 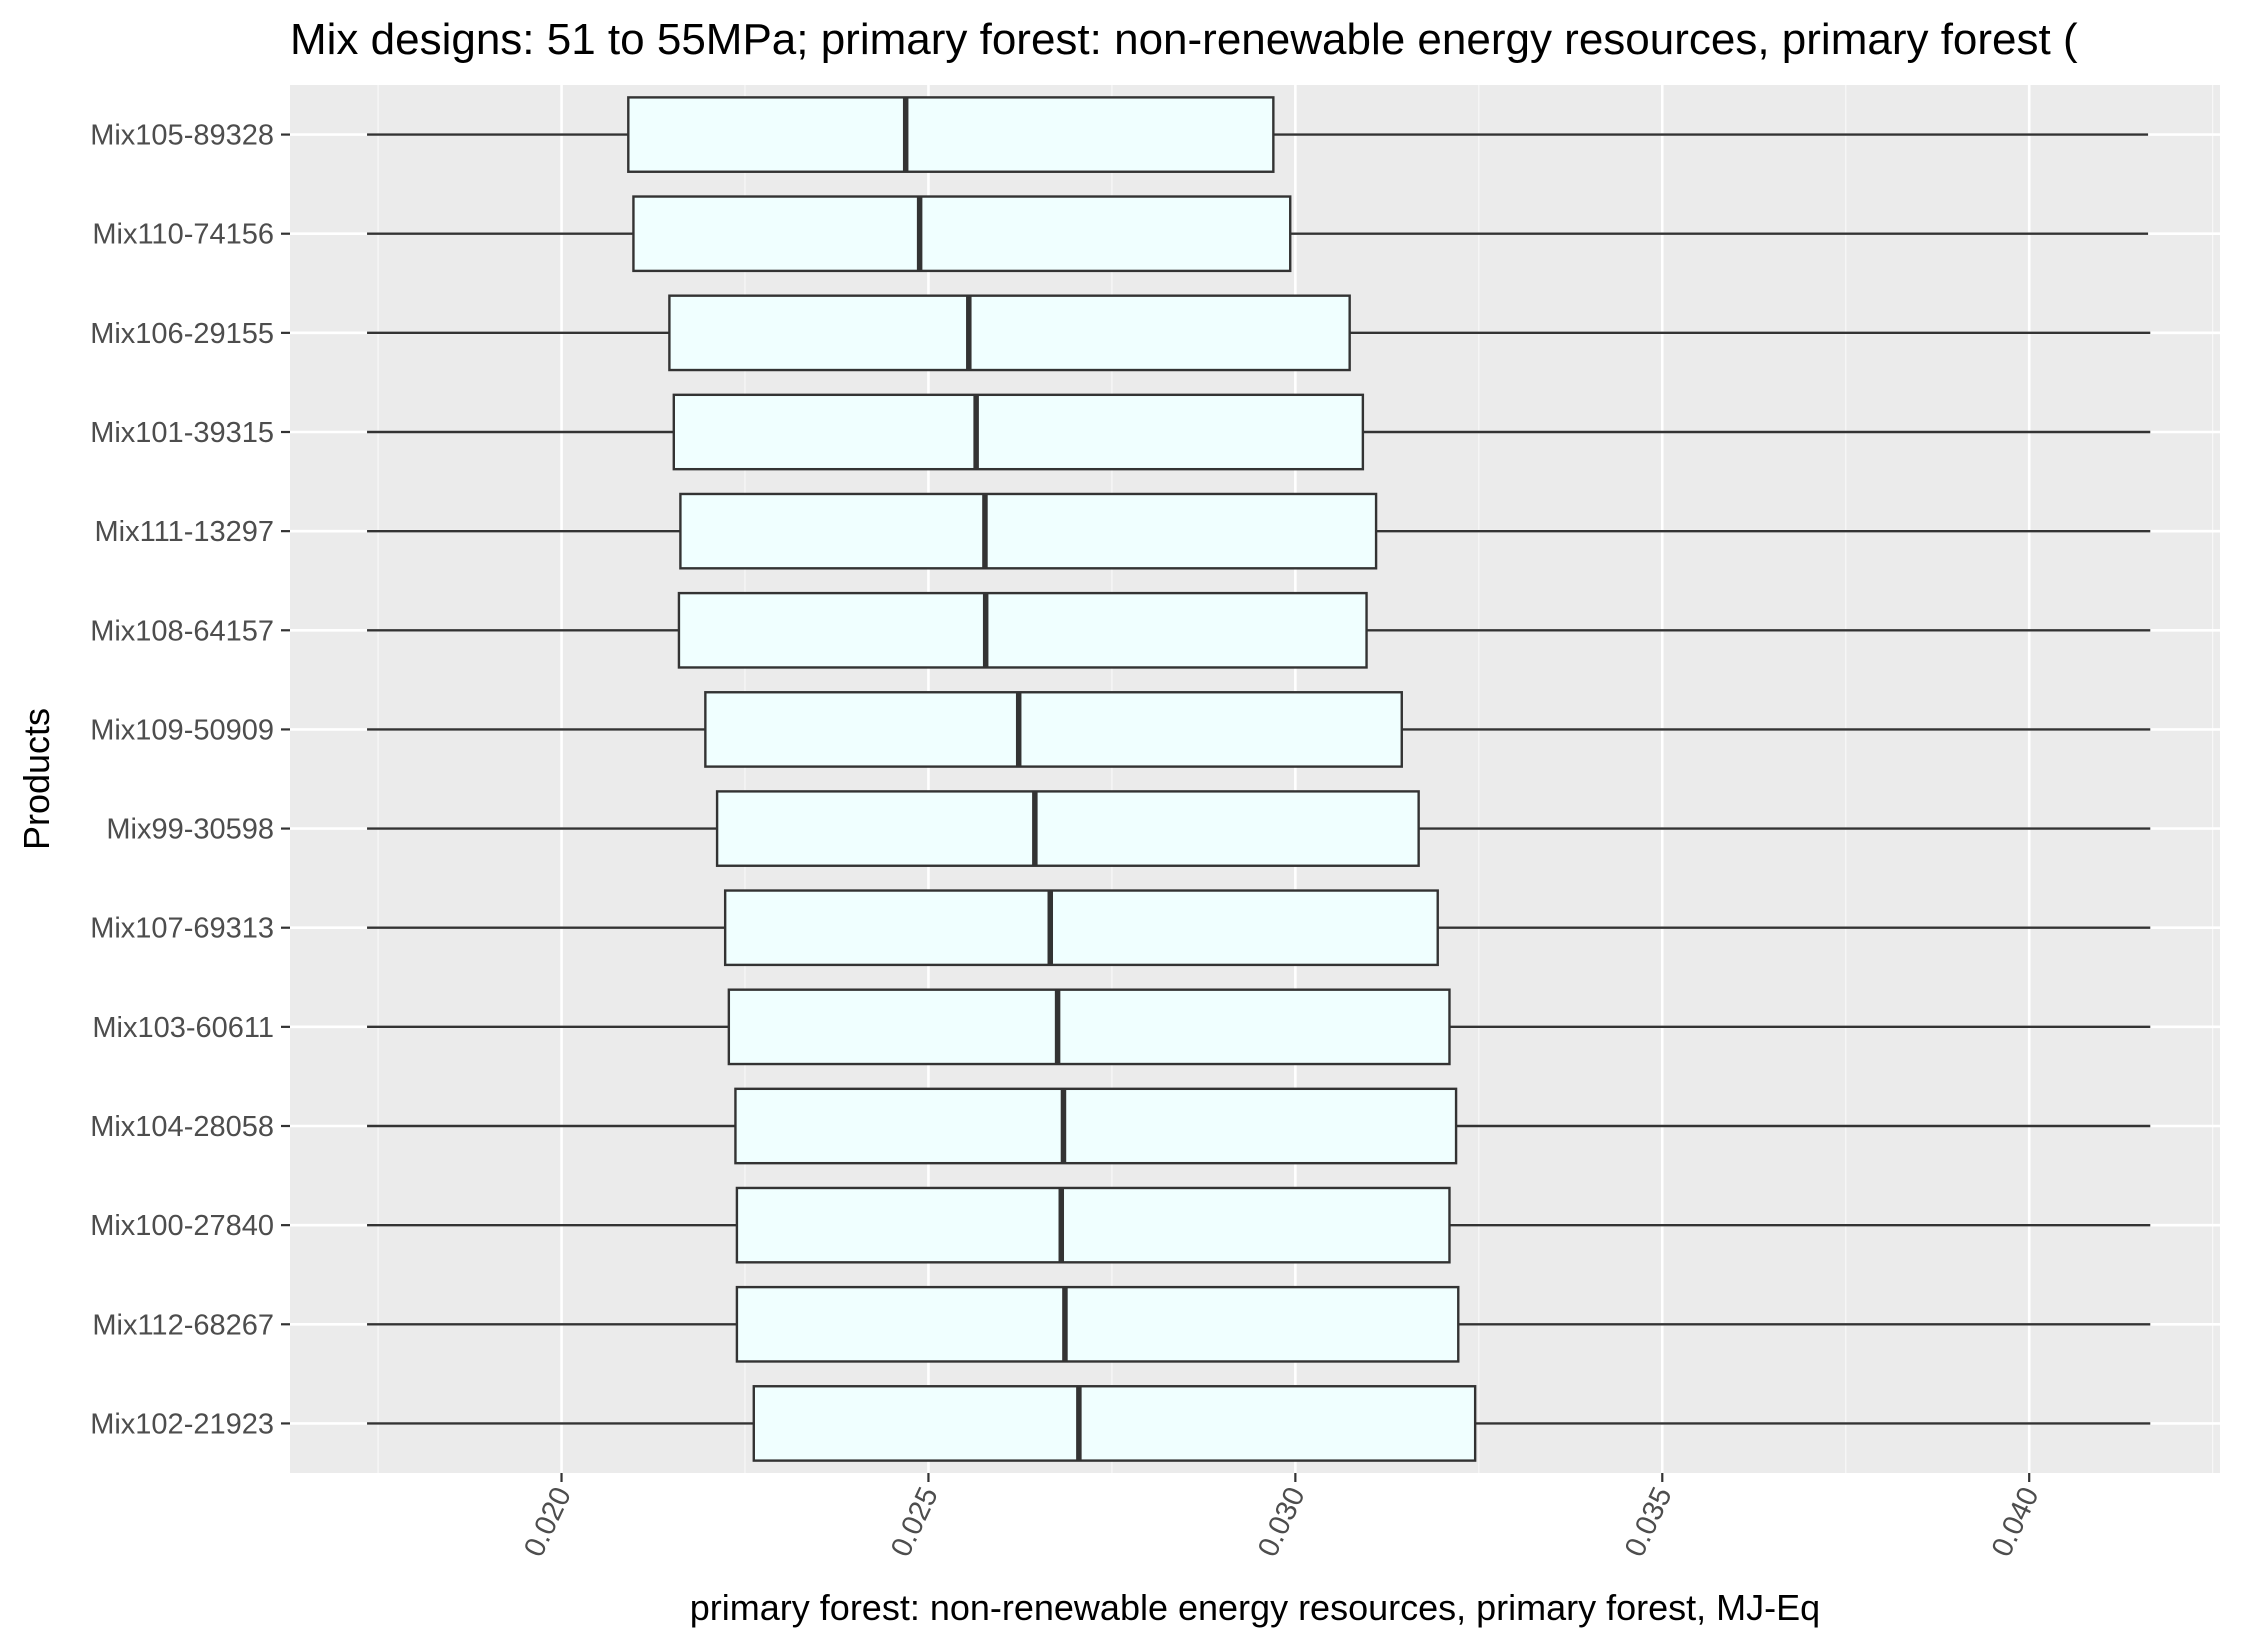 What do you see at coordinates (190, 830) in the screenshot?
I see `y-tick-label: Mix99-30598` at bounding box center [190, 830].